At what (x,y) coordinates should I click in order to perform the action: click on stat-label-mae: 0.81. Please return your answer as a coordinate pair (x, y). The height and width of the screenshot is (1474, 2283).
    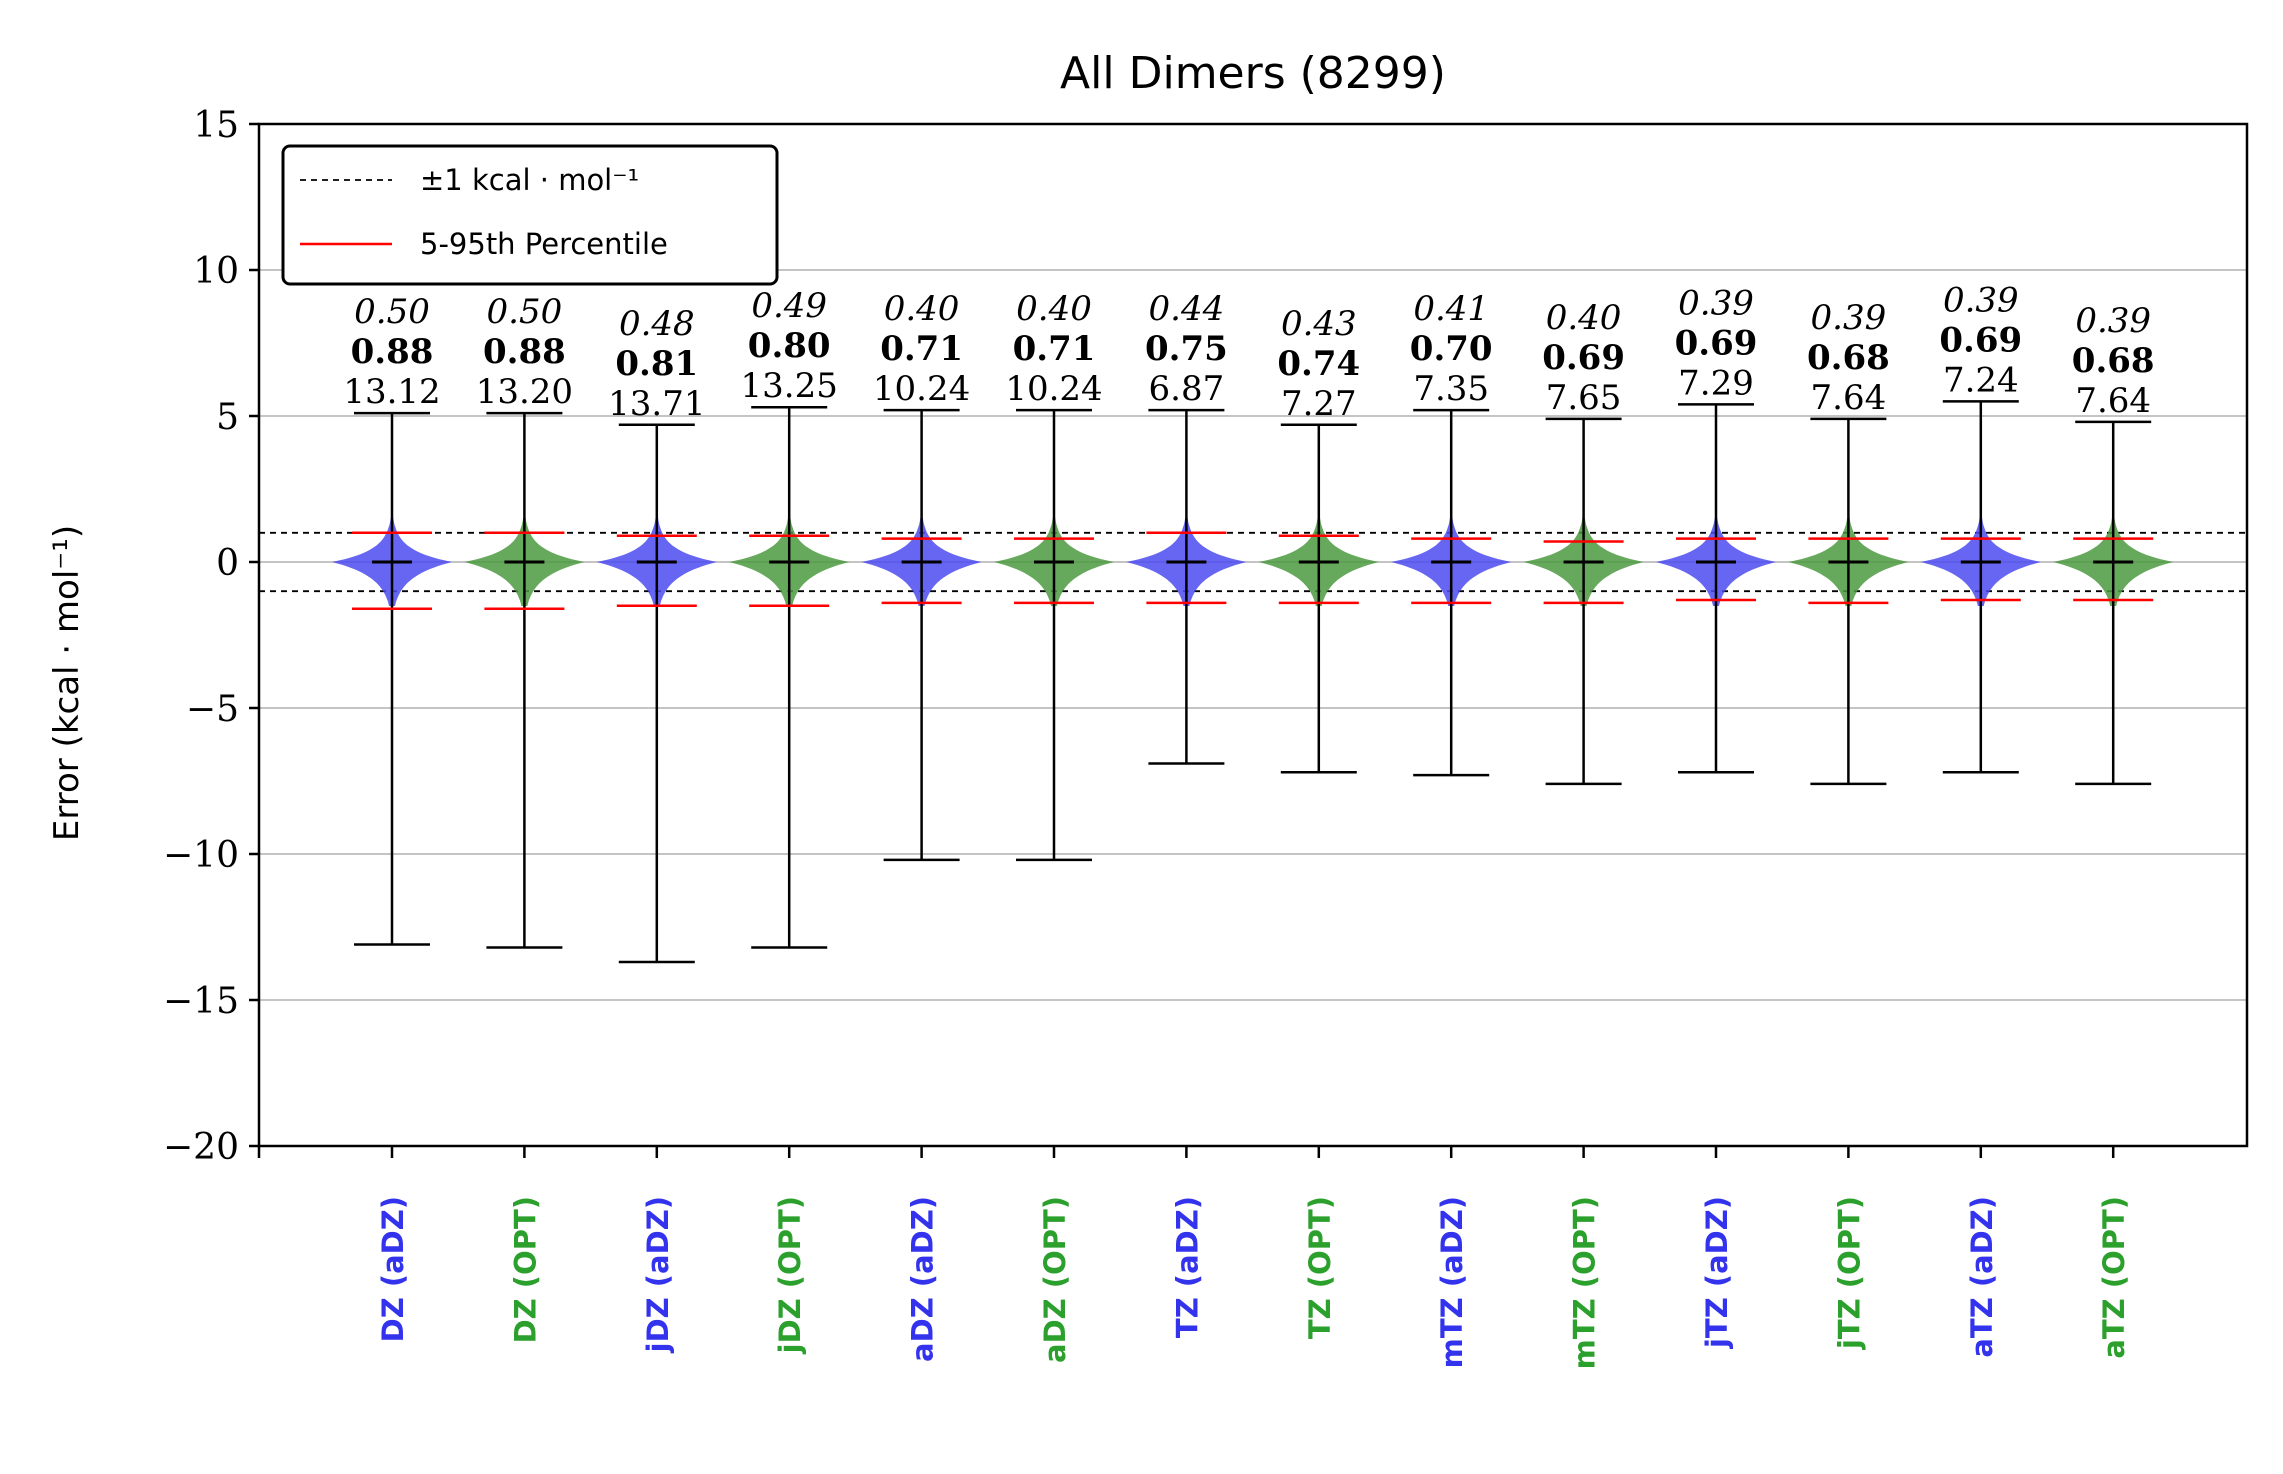
    Looking at the image, I should click on (656, 364).